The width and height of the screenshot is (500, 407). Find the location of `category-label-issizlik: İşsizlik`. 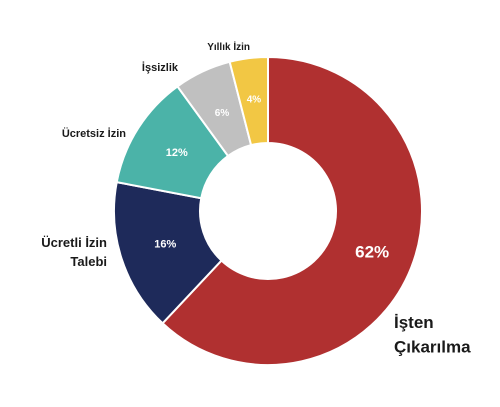

category-label-issizlik: İşsizlik is located at coordinates (160, 67).